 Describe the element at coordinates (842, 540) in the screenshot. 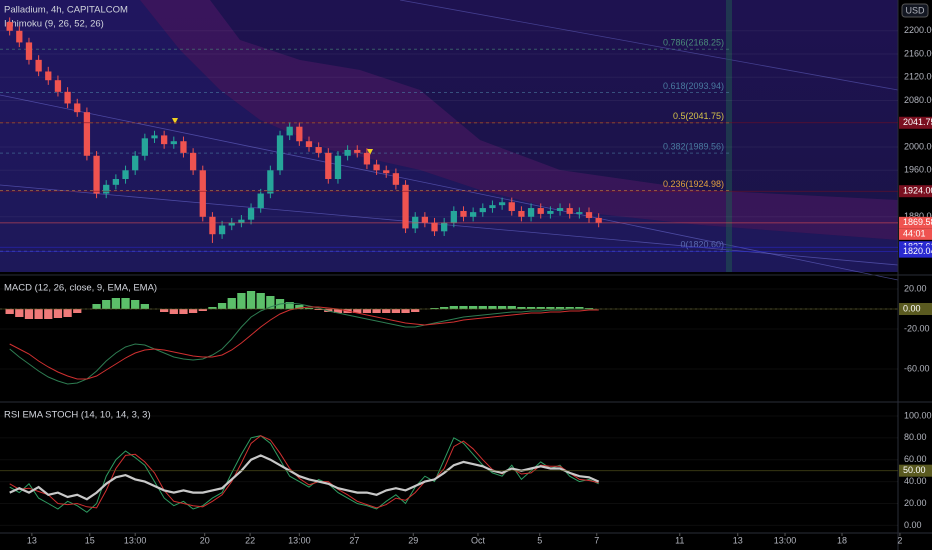

I see `x-tick-label: 18` at that location.